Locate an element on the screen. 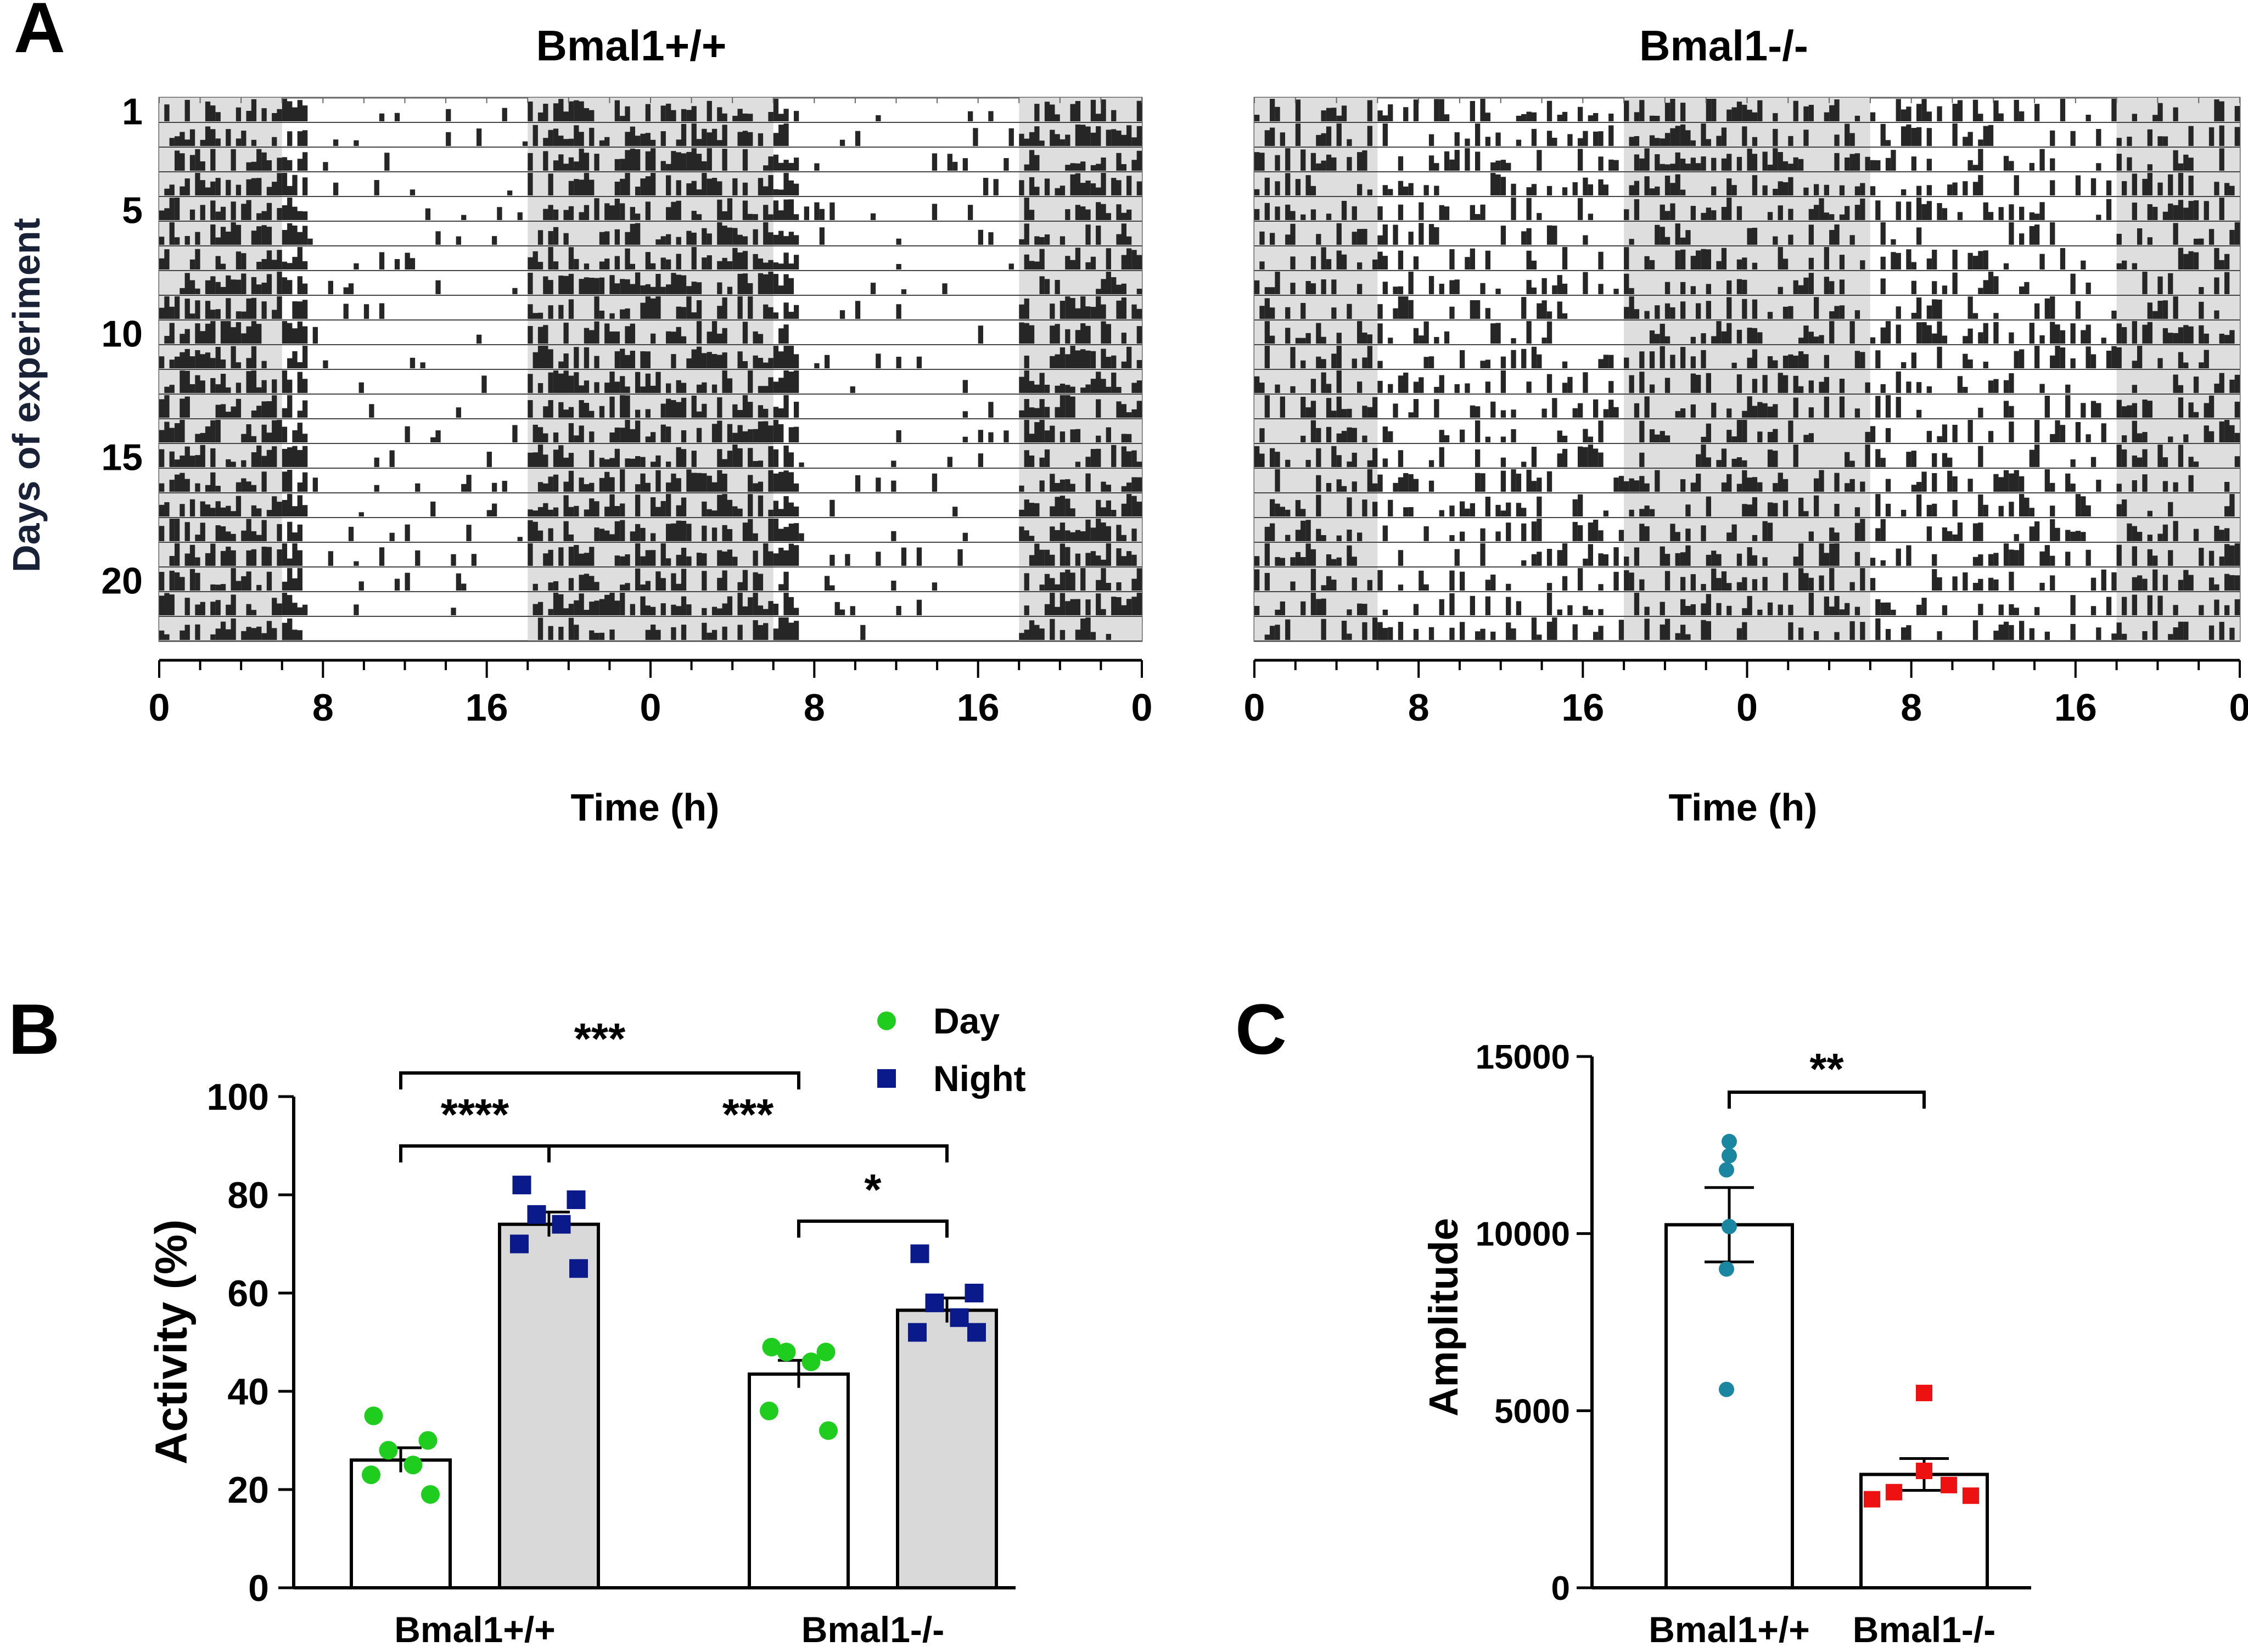  panel-b-axes: 0 20 40 60 80 100 Bmal1+/+ Bmal1-/- is located at coordinates (611, 1363).